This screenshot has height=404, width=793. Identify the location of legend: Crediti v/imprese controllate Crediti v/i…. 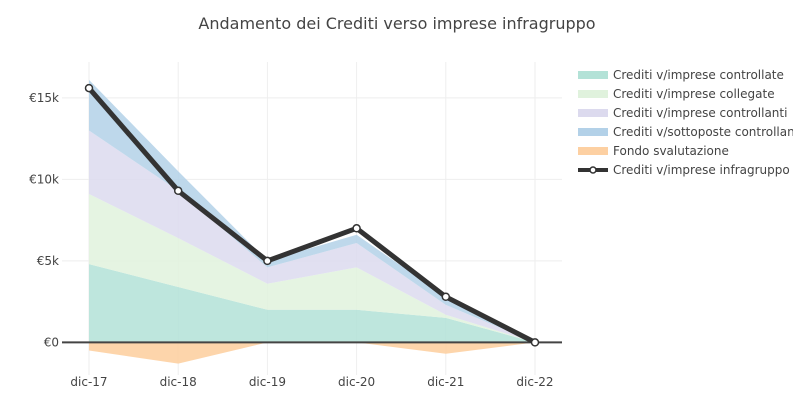
(685, 122).